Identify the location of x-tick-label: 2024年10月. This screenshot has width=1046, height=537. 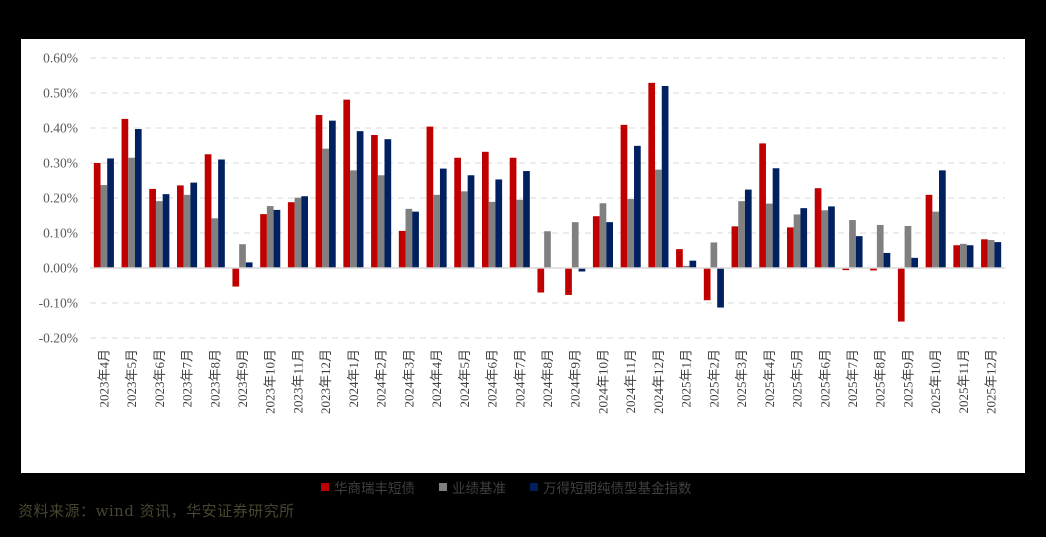
(602, 381).